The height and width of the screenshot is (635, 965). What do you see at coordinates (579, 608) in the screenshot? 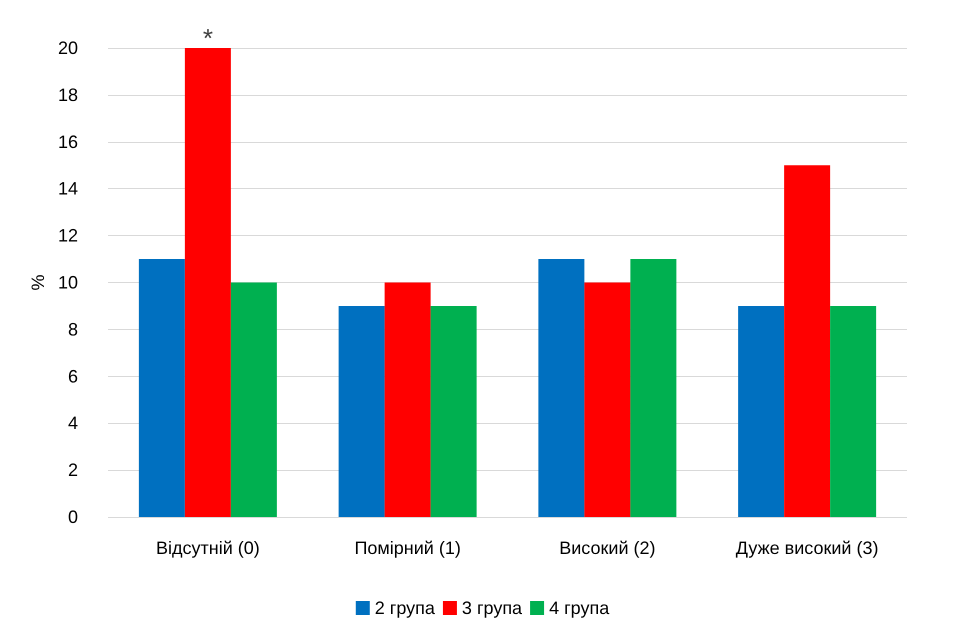
I see `legend-label: 4 група` at bounding box center [579, 608].